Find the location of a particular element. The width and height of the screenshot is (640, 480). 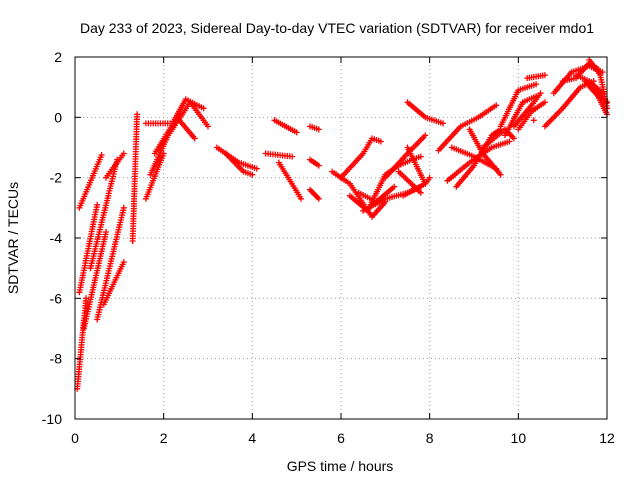

series-a7 is located at coordinates (113, 283).